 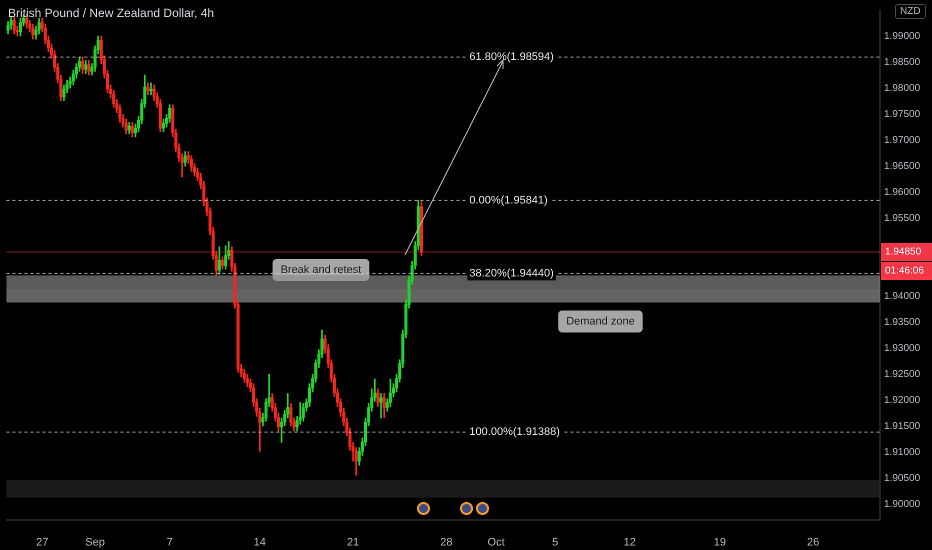 I want to click on candlestick, so click(x=381, y=405).